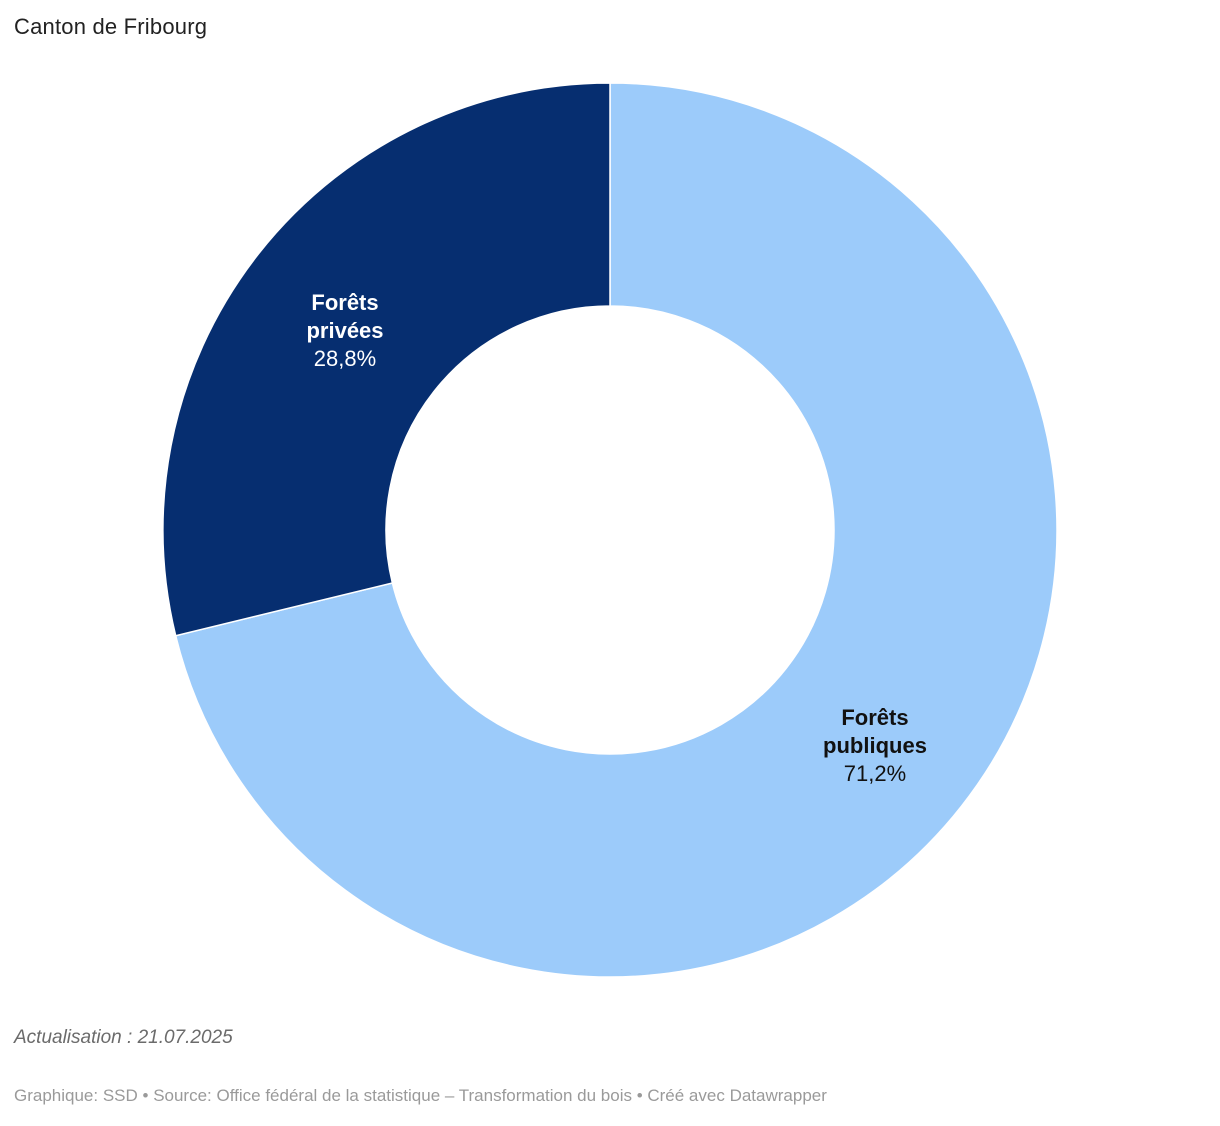  Describe the element at coordinates (111, 26) in the screenshot. I see `chart-title: Canton de Fribourg` at that location.